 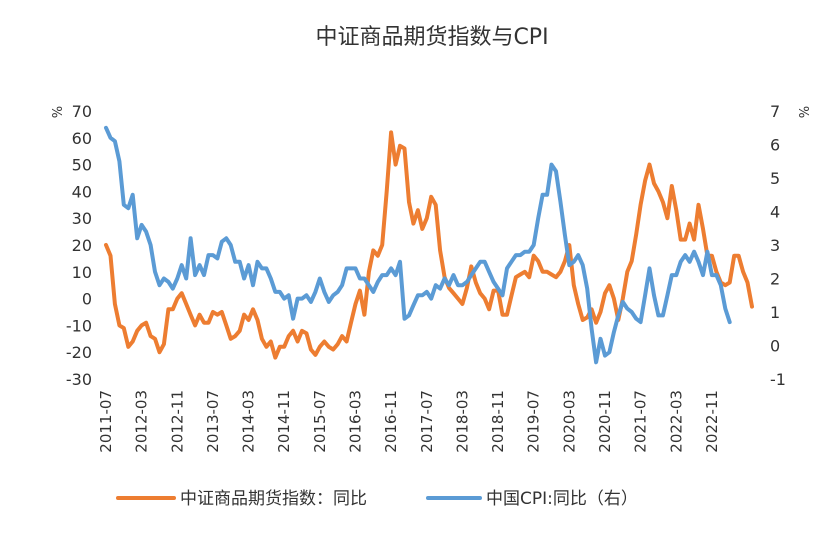 I want to click on chart-title: 中证商品期货指数与CPI, so click(x=431, y=37).